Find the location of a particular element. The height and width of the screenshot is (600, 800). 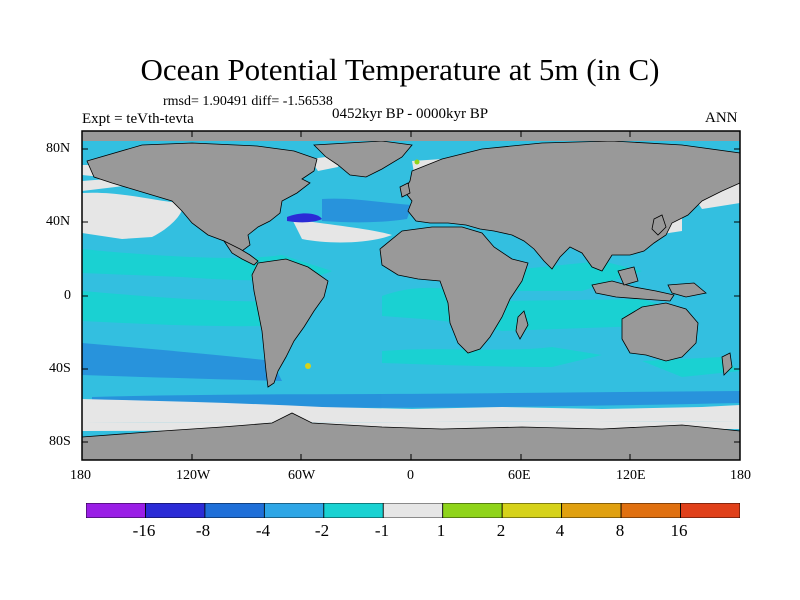

lon-tick-label: 60E is located at coordinates (519, 475).